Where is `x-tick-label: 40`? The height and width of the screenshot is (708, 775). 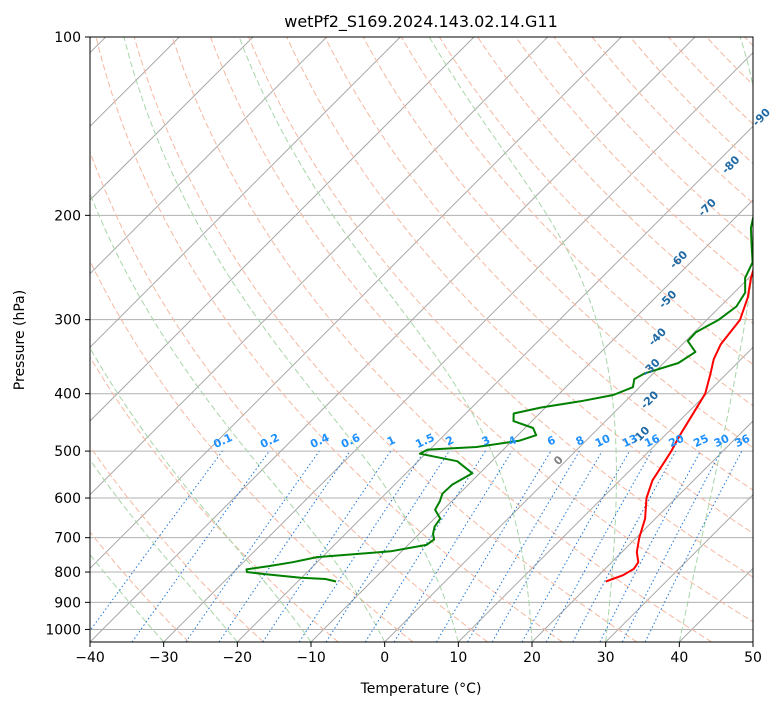
x-tick-label: 40 is located at coordinates (679, 658).